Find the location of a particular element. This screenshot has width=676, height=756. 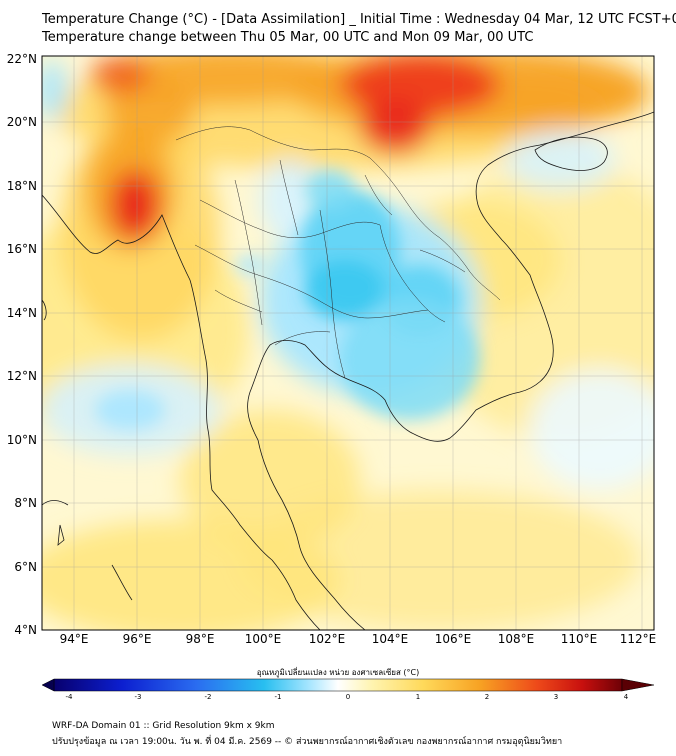

colorbar-tick-4: 4 is located at coordinates (626, 697).